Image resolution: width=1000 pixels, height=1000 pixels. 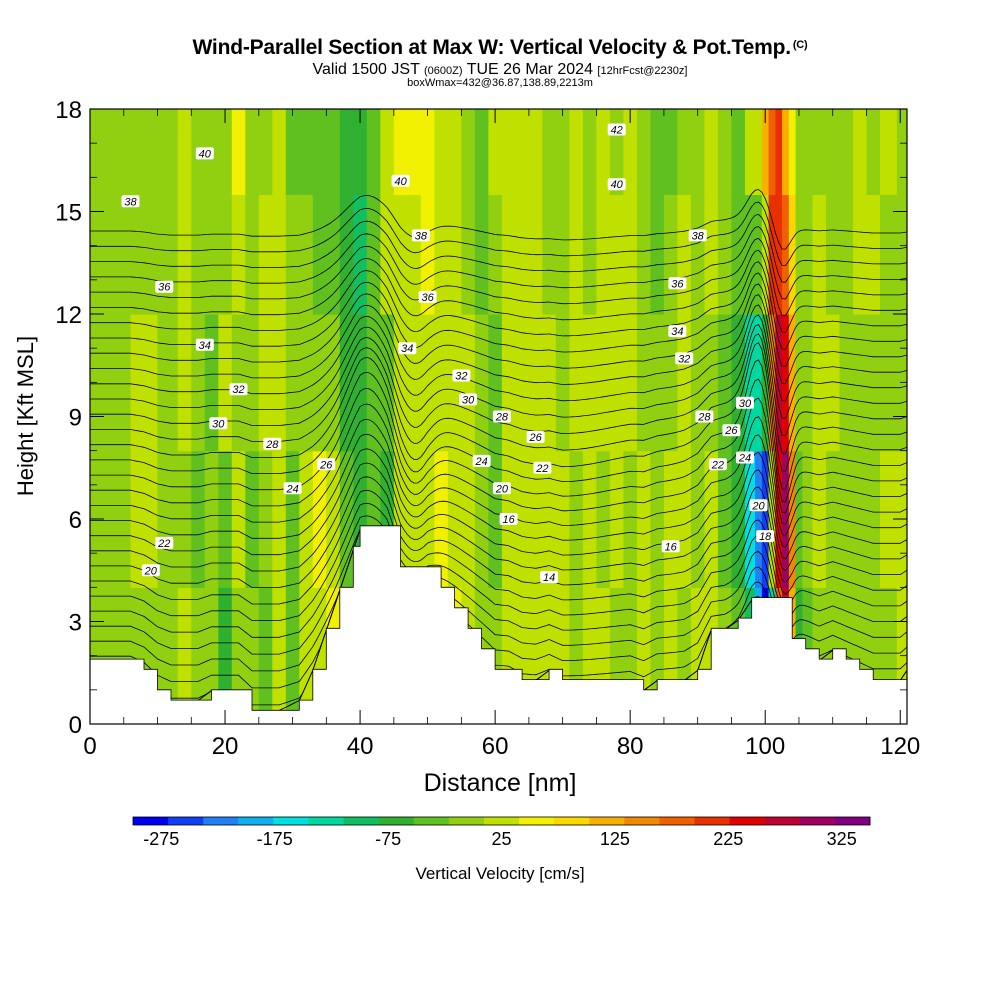 I want to click on isentrope-label: 16, so click(x=508, y=519).